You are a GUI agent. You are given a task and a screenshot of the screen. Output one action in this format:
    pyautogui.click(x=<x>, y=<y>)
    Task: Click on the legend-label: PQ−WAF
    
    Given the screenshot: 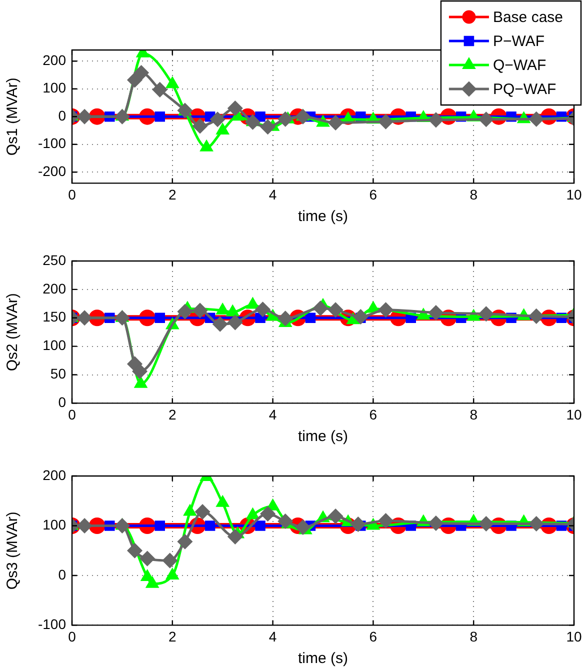 What is the action you would take?
    pyautogui.click(x=524, y=89)
    